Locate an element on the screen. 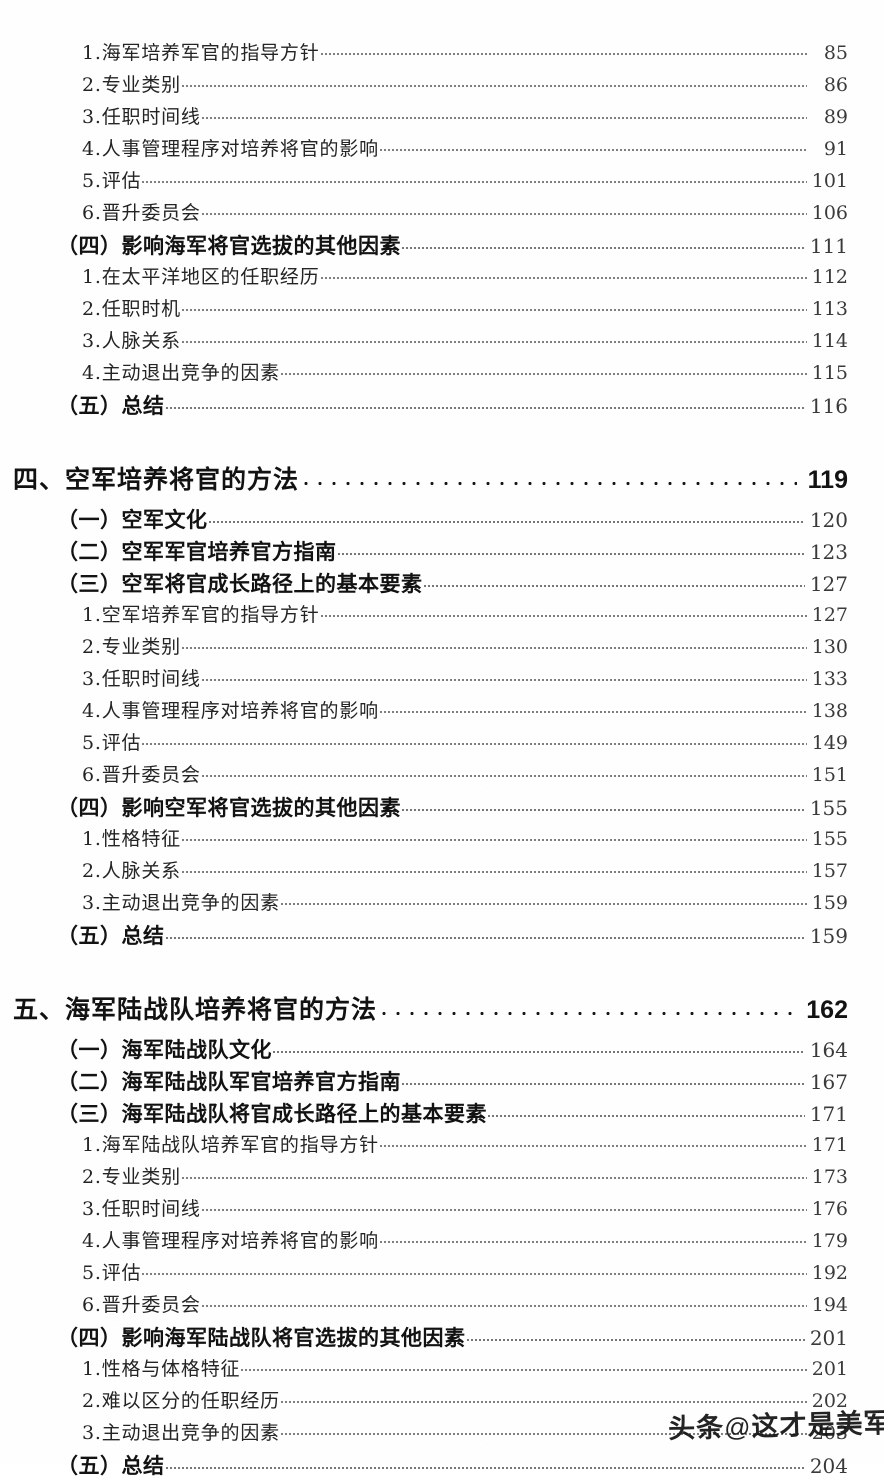  toc-entry: （三）空军将官成长路径上的基本要素 127 is located at coordinates (442, 584).